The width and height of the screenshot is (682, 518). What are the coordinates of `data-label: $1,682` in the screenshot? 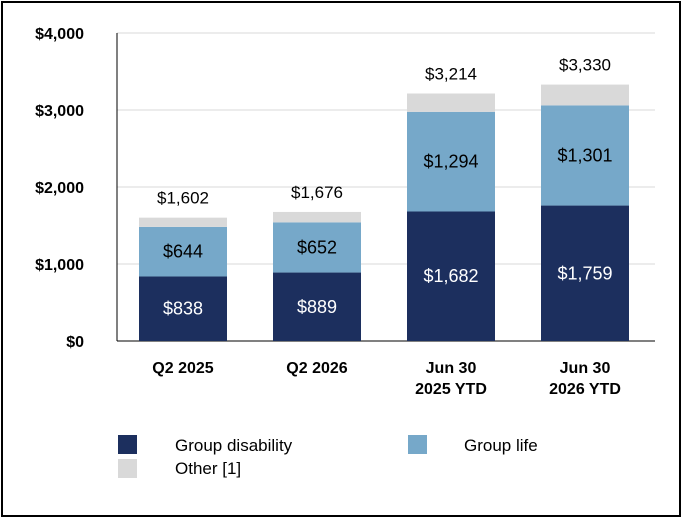 It's located at (450, 276).